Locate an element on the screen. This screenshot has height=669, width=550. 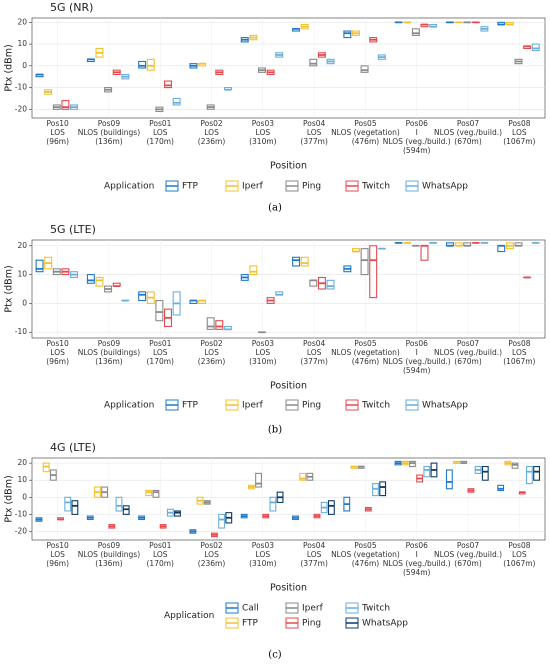
legend-label: FTP is located at coordinates (250, 624).